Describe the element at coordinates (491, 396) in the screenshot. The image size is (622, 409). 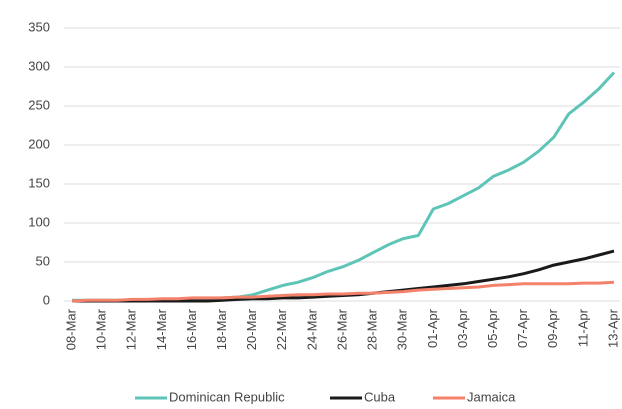
I see `legend-label: Jamaica` at that location.